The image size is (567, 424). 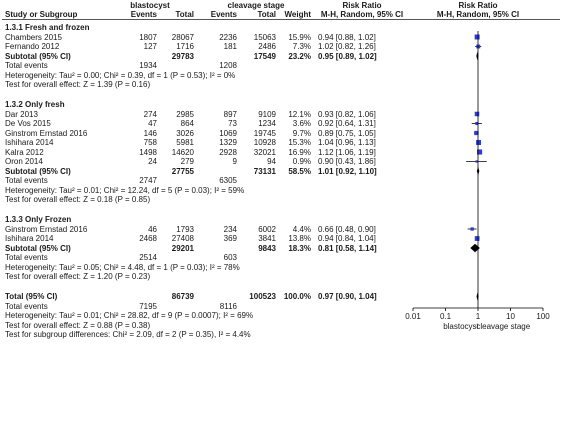 What do you see at coordinates (148, 152) in the screenshot?
I see `study-events1: 1498` at bounding box center [148, 152].